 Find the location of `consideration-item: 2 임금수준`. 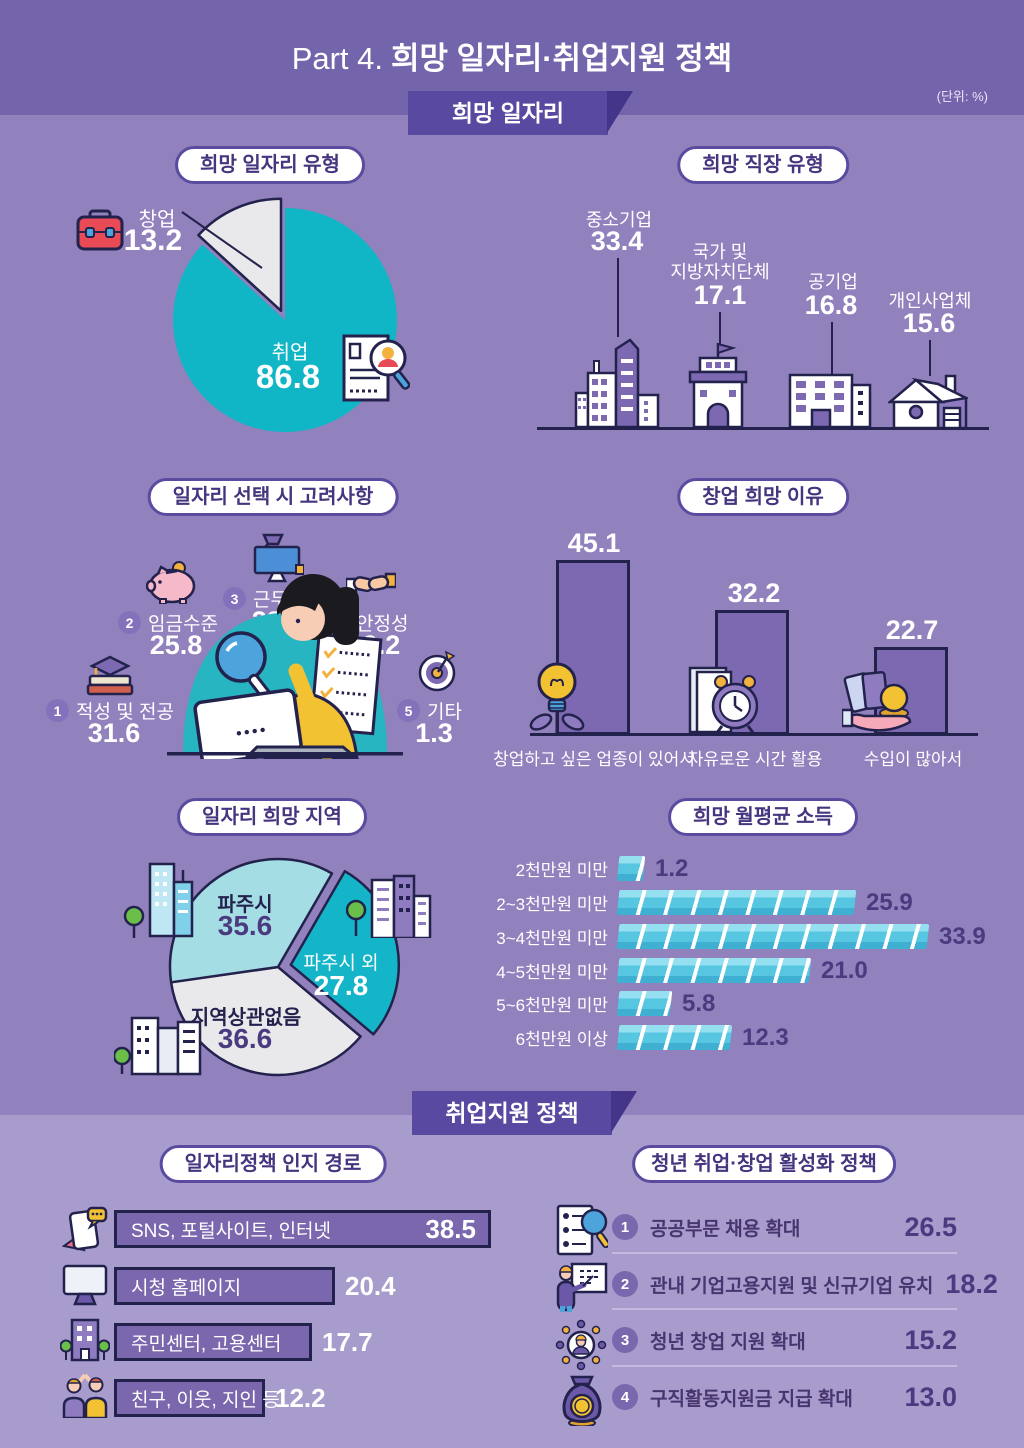

consideration-item: 2 임금수준 is located at coordinates (168, 622).